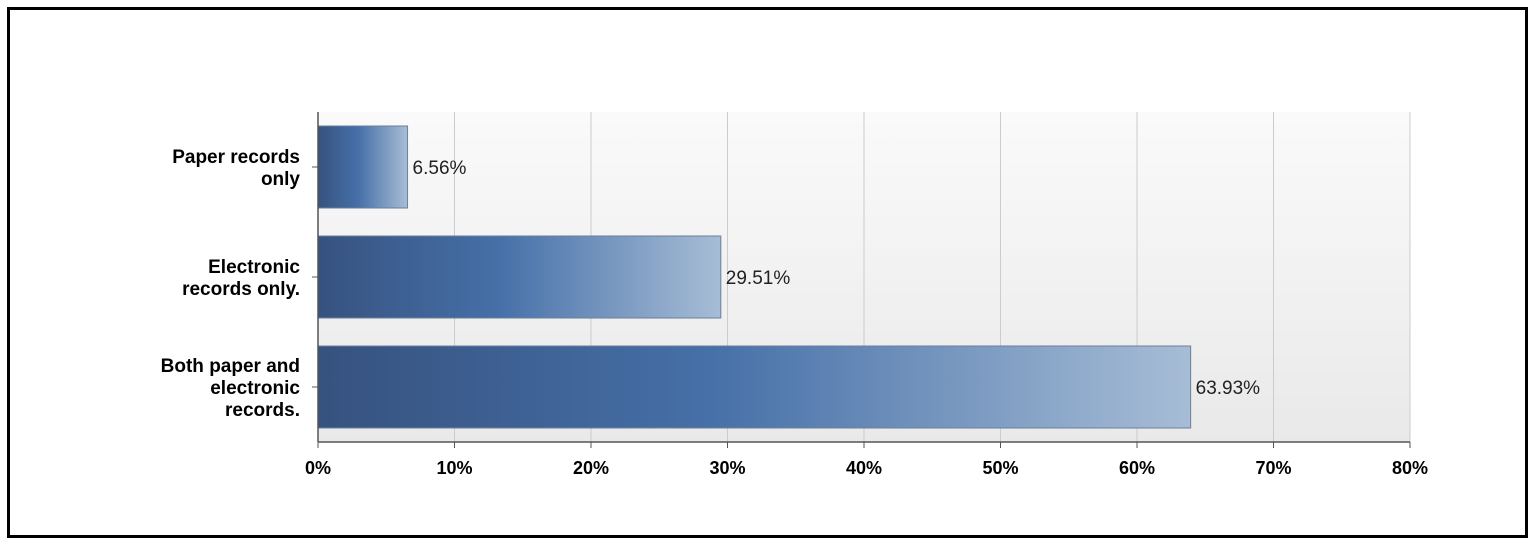 The image size is (1537, 546). I want to click on category-label: Paper records only, so click(236, 168).